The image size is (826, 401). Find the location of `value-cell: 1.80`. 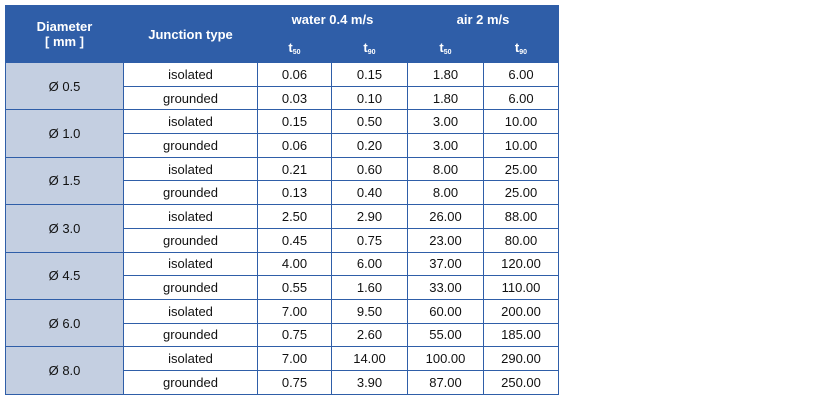

value-cell: 1.80 is located at coordinates (445, 74).